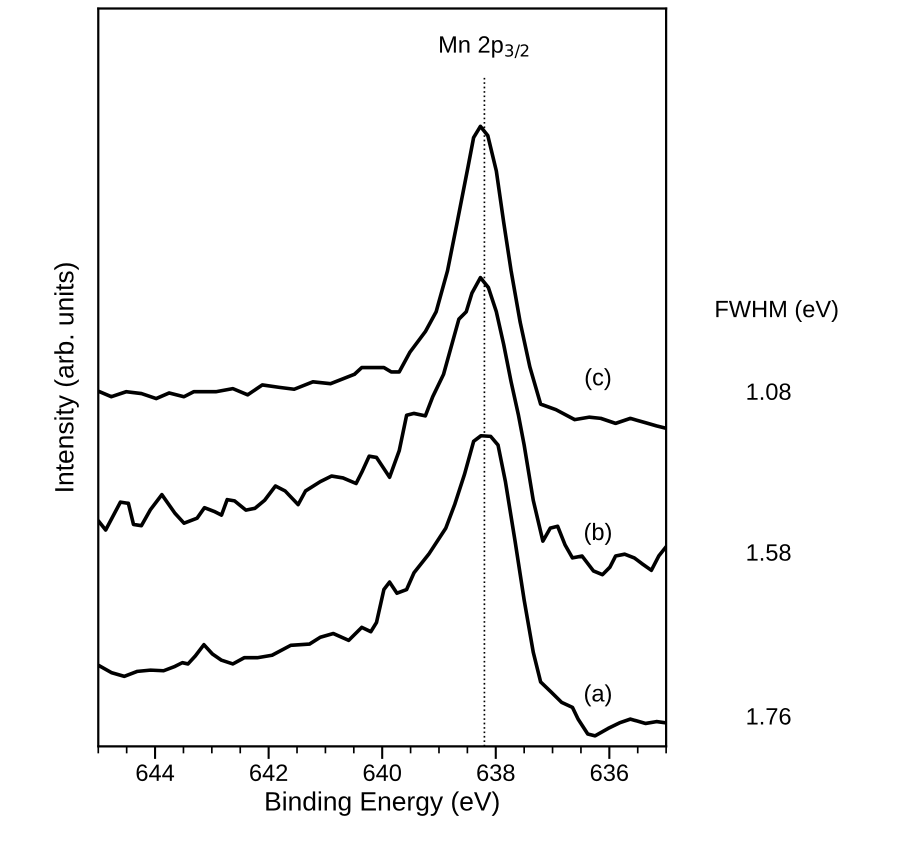 The height and width of the screenshot is (854, 910). I want to click on x-axis-title: Binding Energy (eV), so click(382, 803).